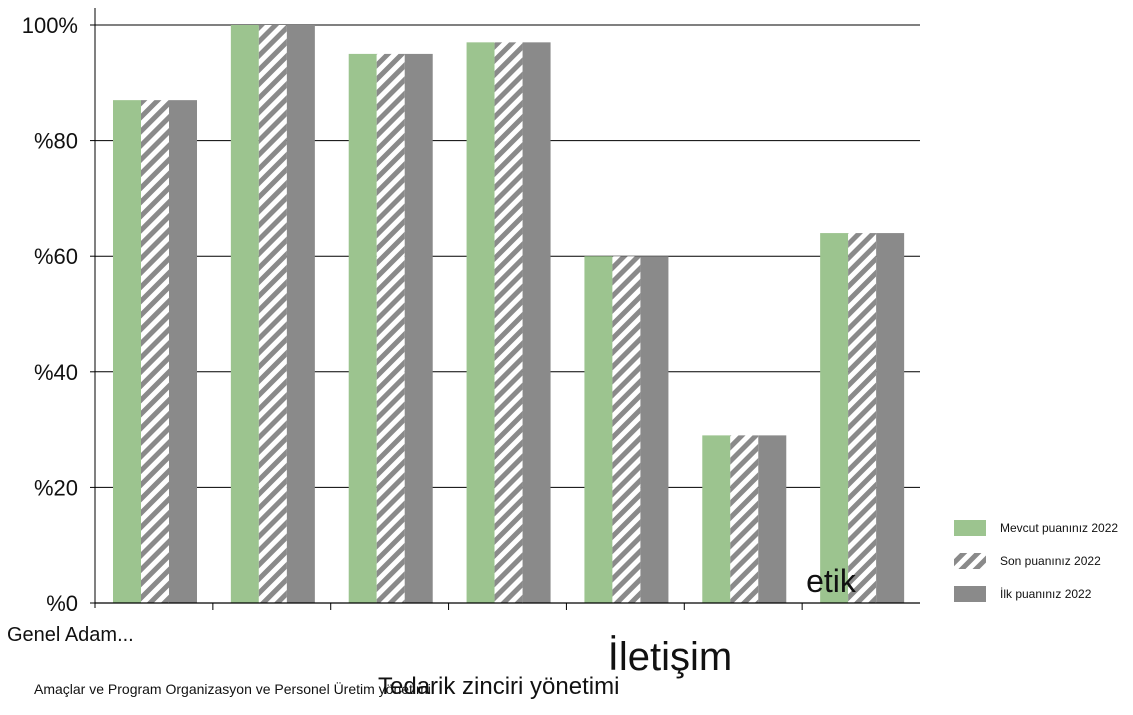  I want to click on y-tick-label: %40, so click(56, 372).